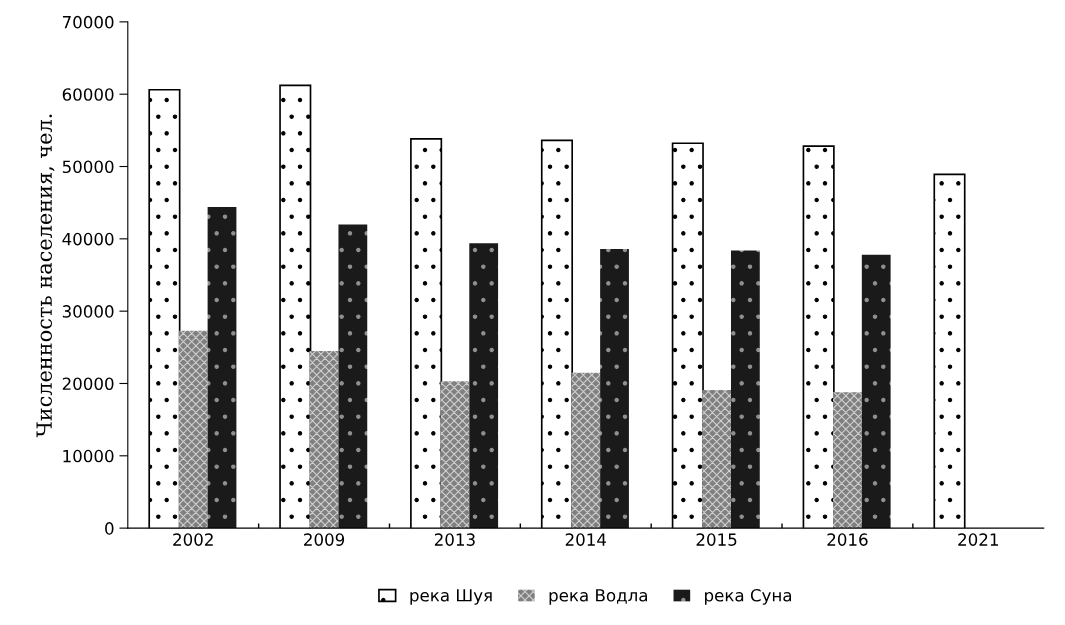 The image size is (1065, 625). What do you see at coordinates (451, 597) in the screenshot?
I see `legend-label: река Шуя` at bounding box center [451, 597].